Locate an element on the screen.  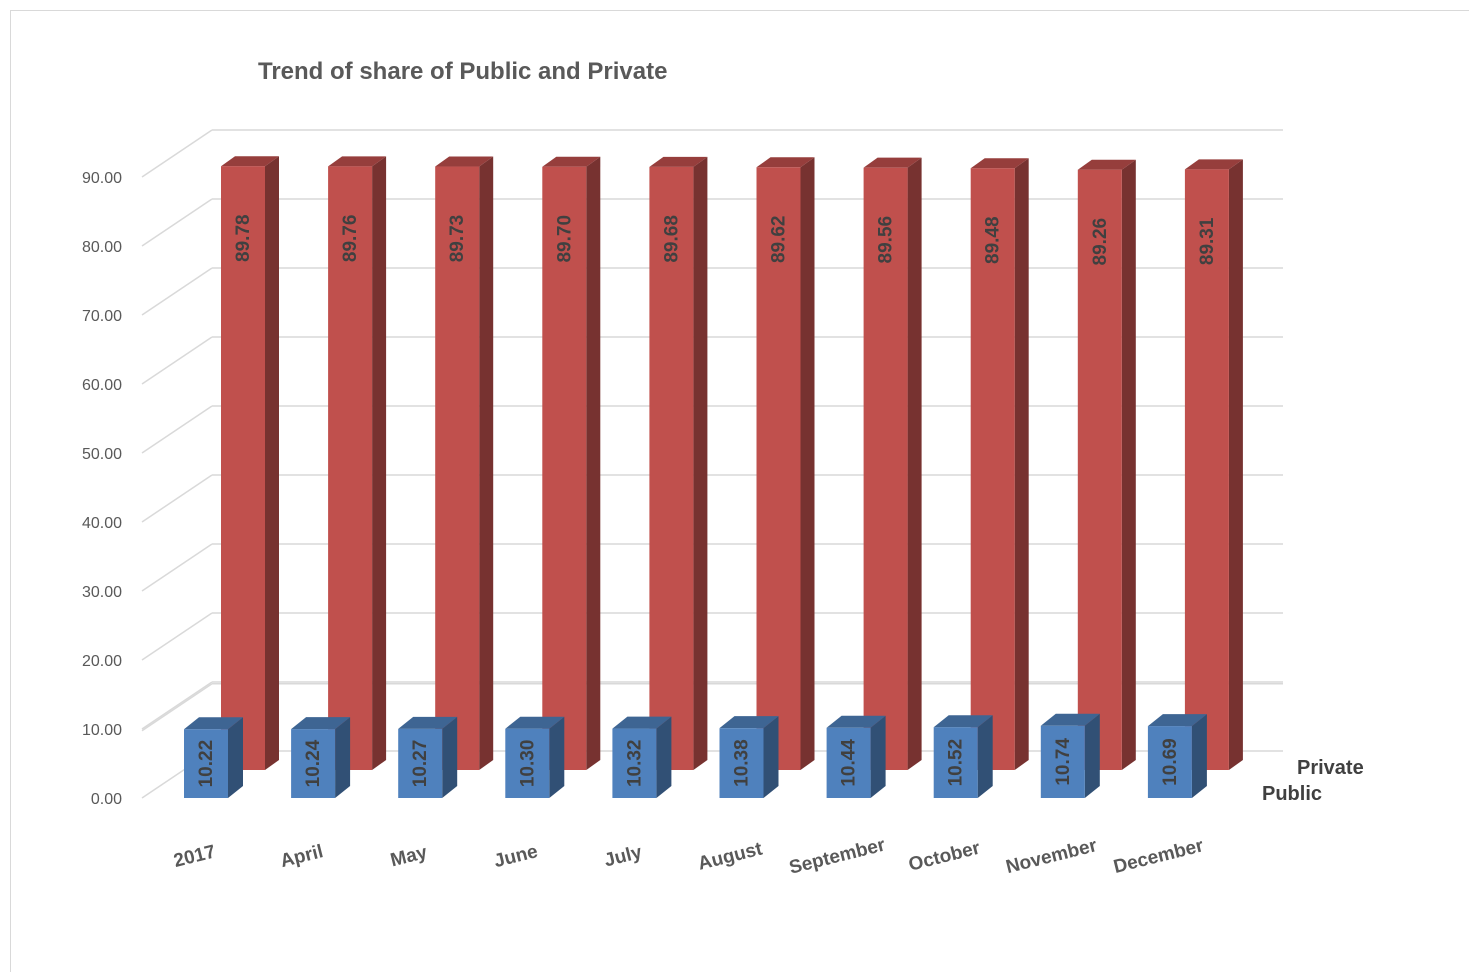
public-data-label: 10.38 is located at coordinates (742, 763).